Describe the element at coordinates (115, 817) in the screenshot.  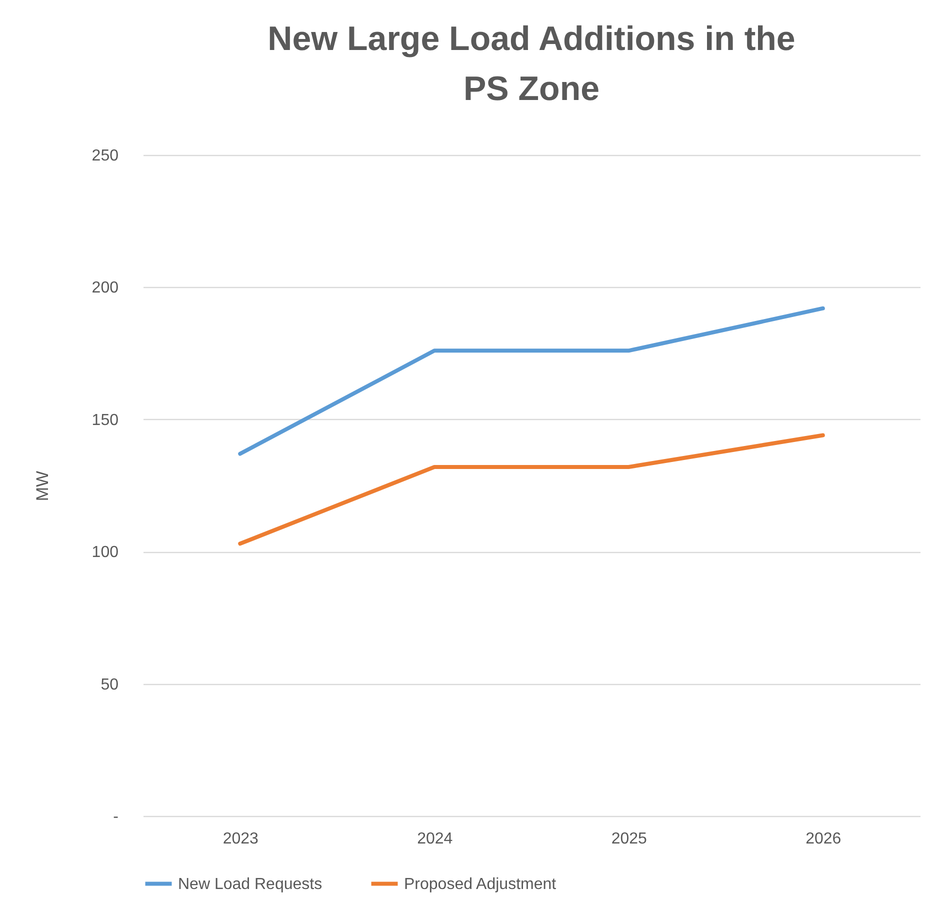
I see `y-tick-label: -` at that location.